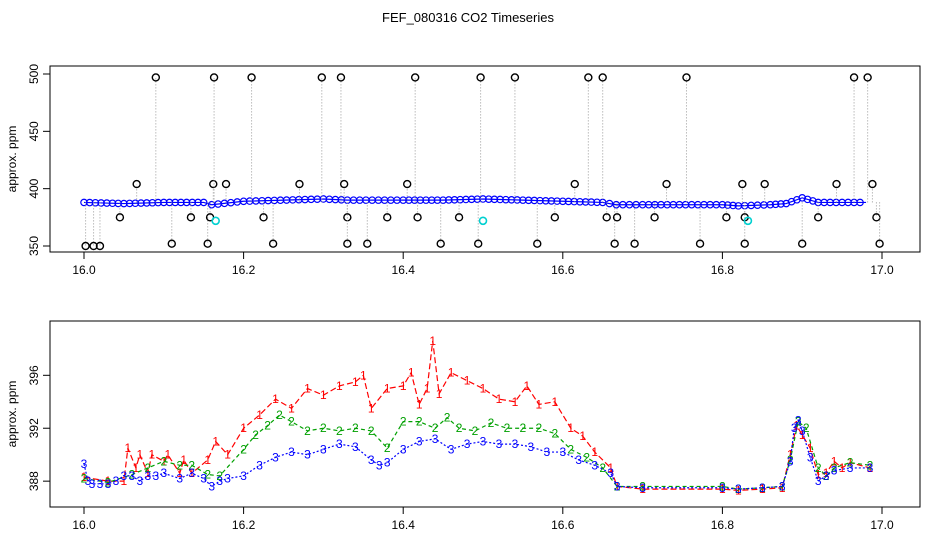 Image resolution: width=936 pixels, height=540 pixels. What do you see at coordinates (723, 525) in the screenshot?
I see `bottom-x-tick-label: 16.8` at bounding box center [723, 525].